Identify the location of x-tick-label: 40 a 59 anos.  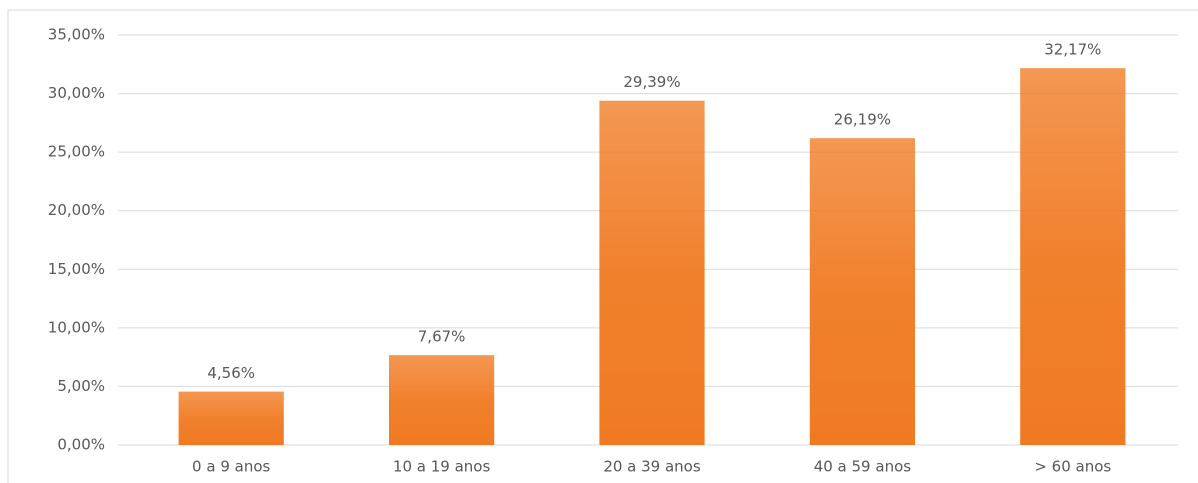
(863, 467).